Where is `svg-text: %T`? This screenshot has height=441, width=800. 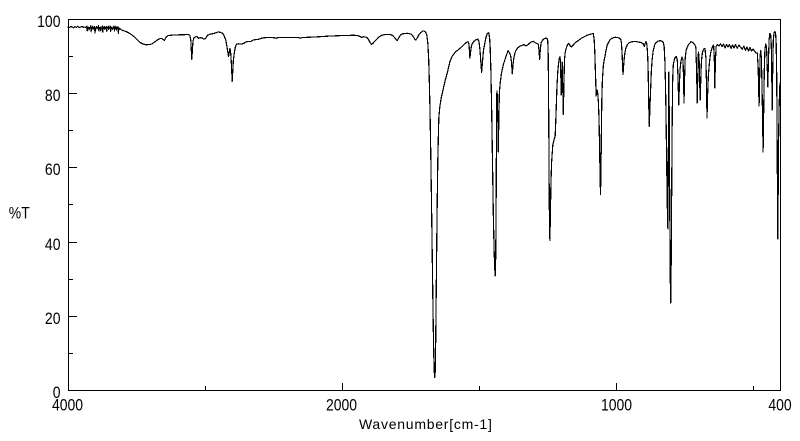
svg-text: %T is located at coordinates (19, 213).